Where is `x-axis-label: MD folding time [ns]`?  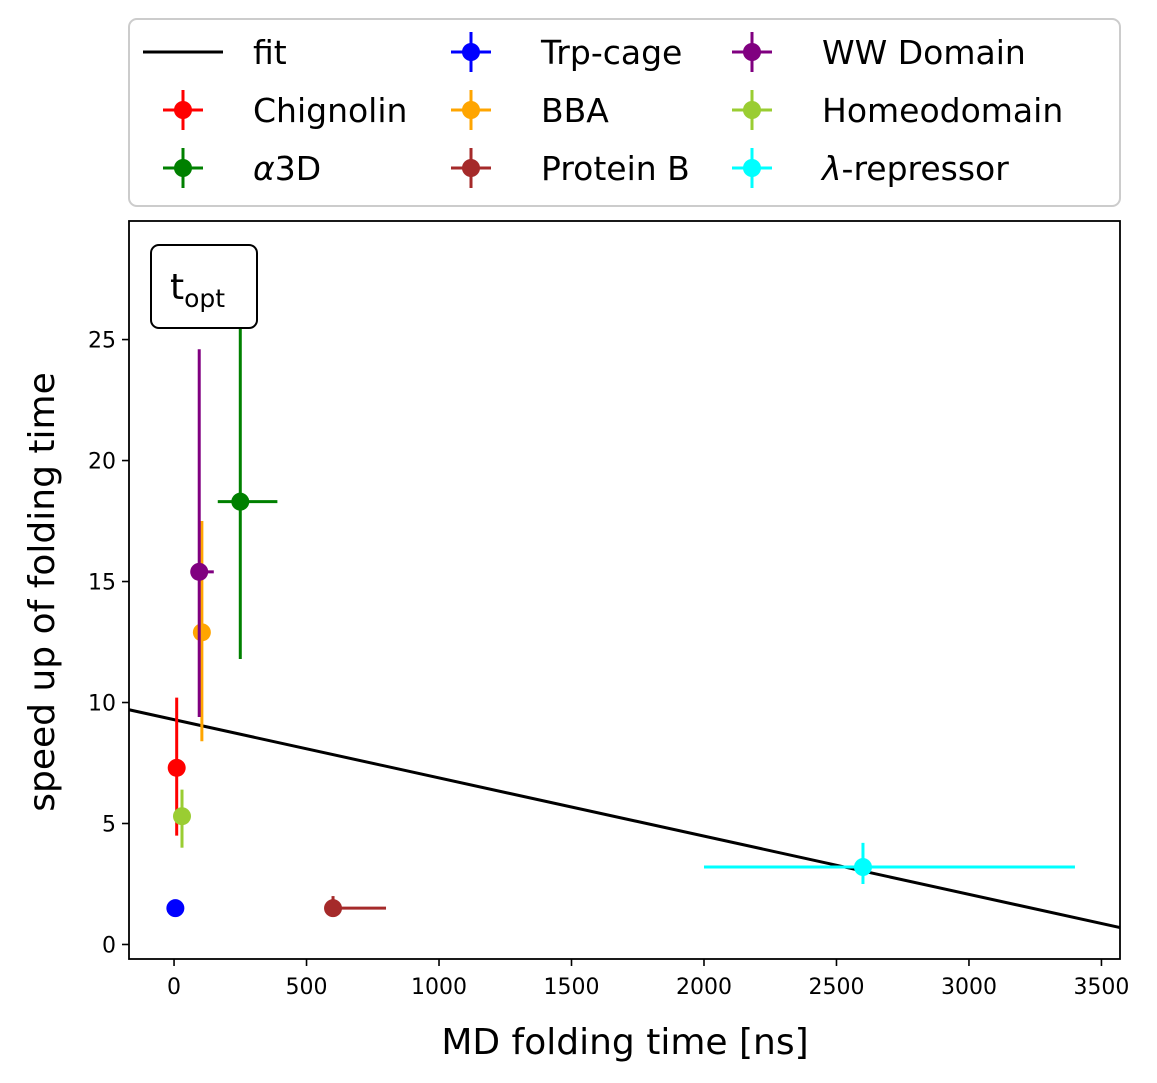
x-axis-label: MD folding time [ns] is located at coordinates (624, 1042).